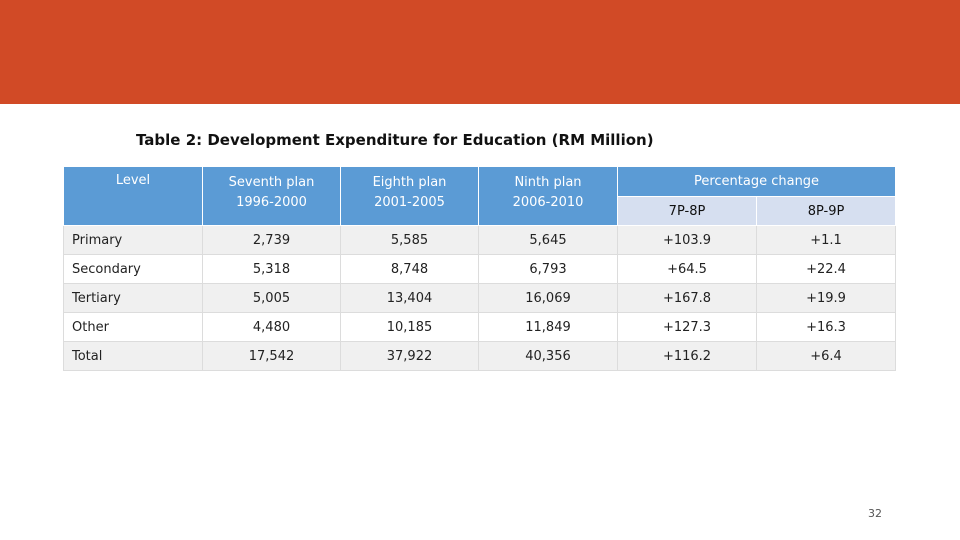 The height and width of the screenshot is (540, 960). What do you see at coordinates (409, 298) in the screenshot?
I see `cell-eighth: 13,404` at bounding box center [409, 298].